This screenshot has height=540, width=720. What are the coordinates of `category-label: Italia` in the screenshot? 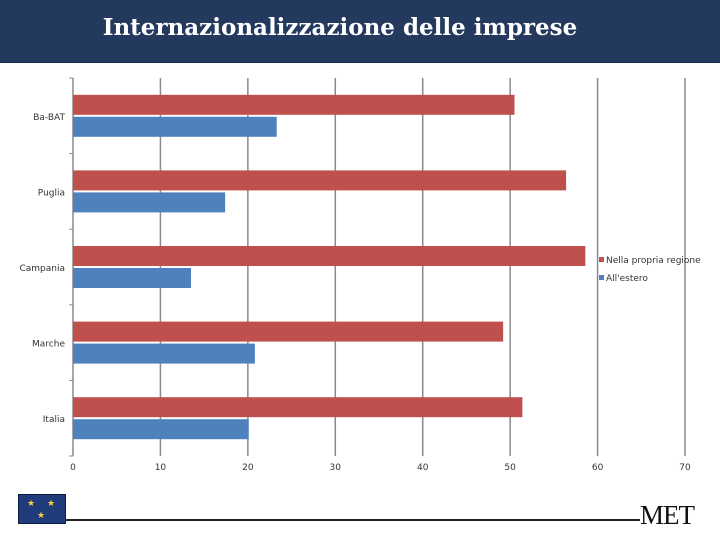 It's located at (54, 420).